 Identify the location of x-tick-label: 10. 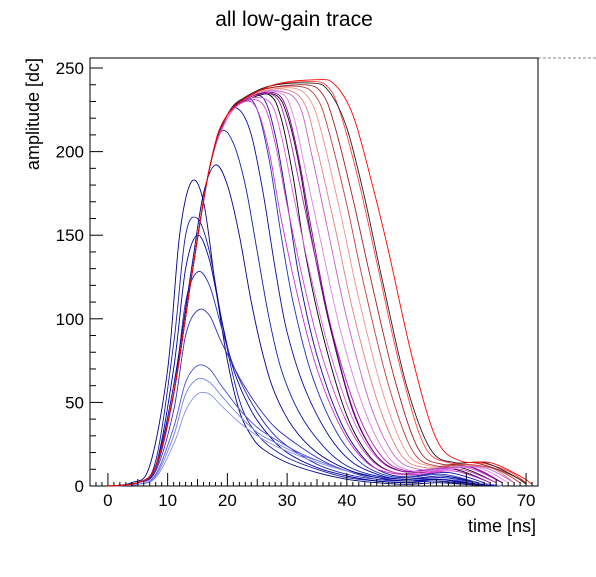
(167, 500).